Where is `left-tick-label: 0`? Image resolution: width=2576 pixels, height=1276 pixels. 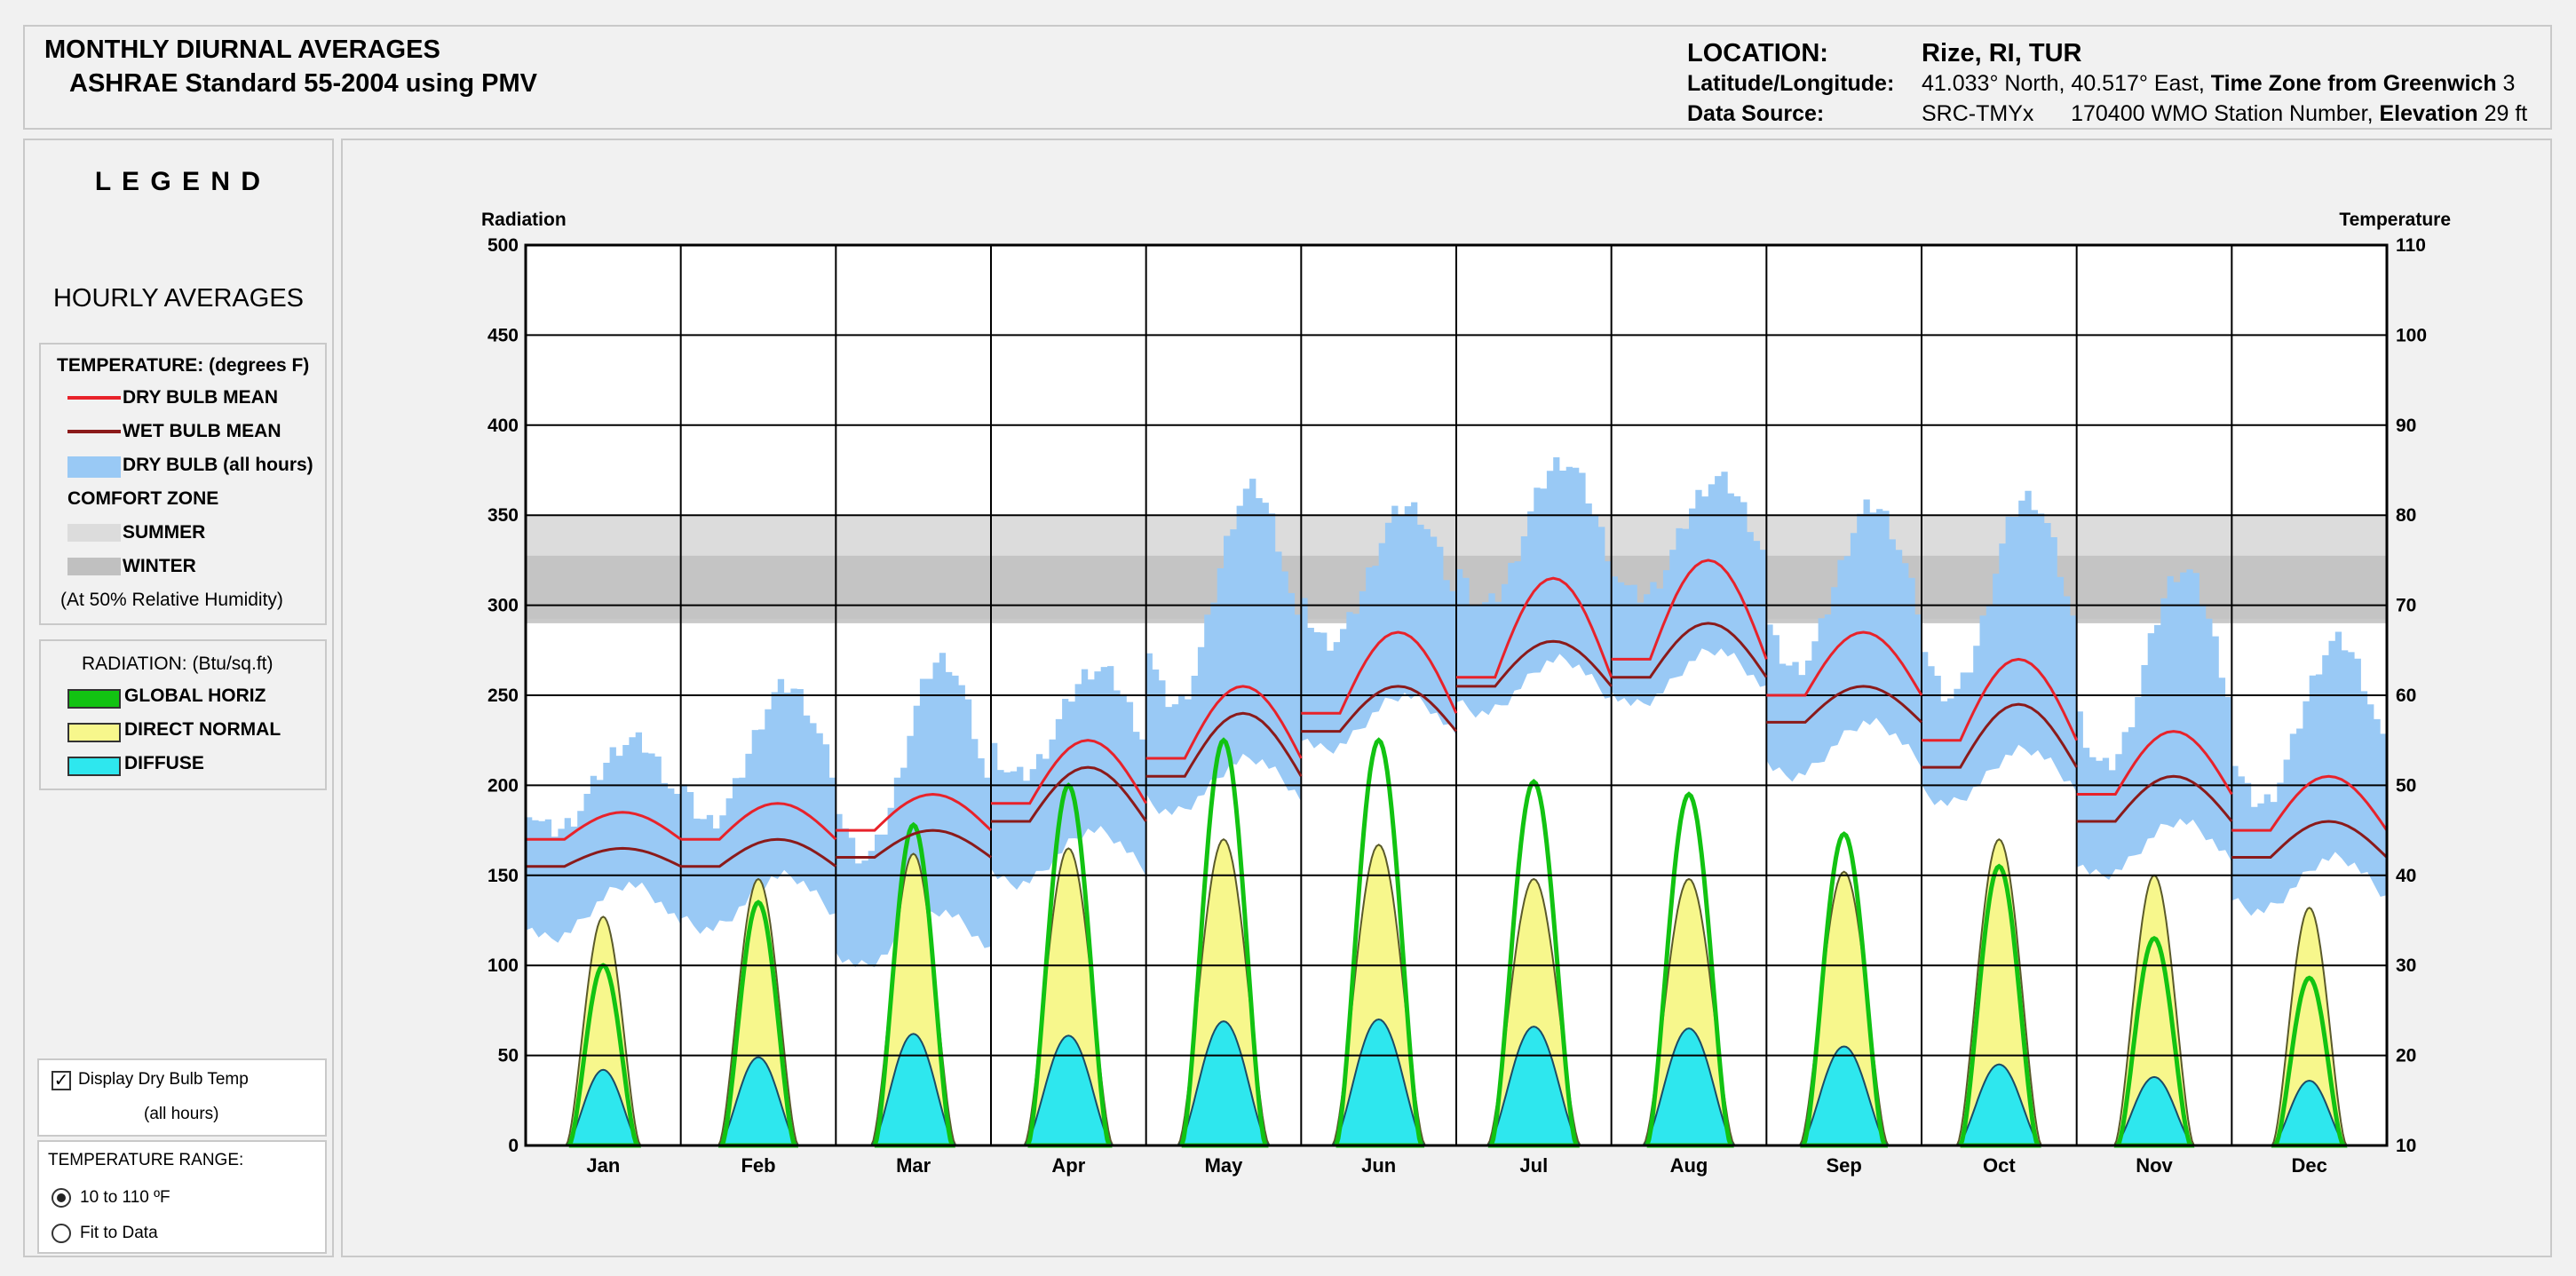 left-tick-label: 0 is located at coordinates (514, 1146).